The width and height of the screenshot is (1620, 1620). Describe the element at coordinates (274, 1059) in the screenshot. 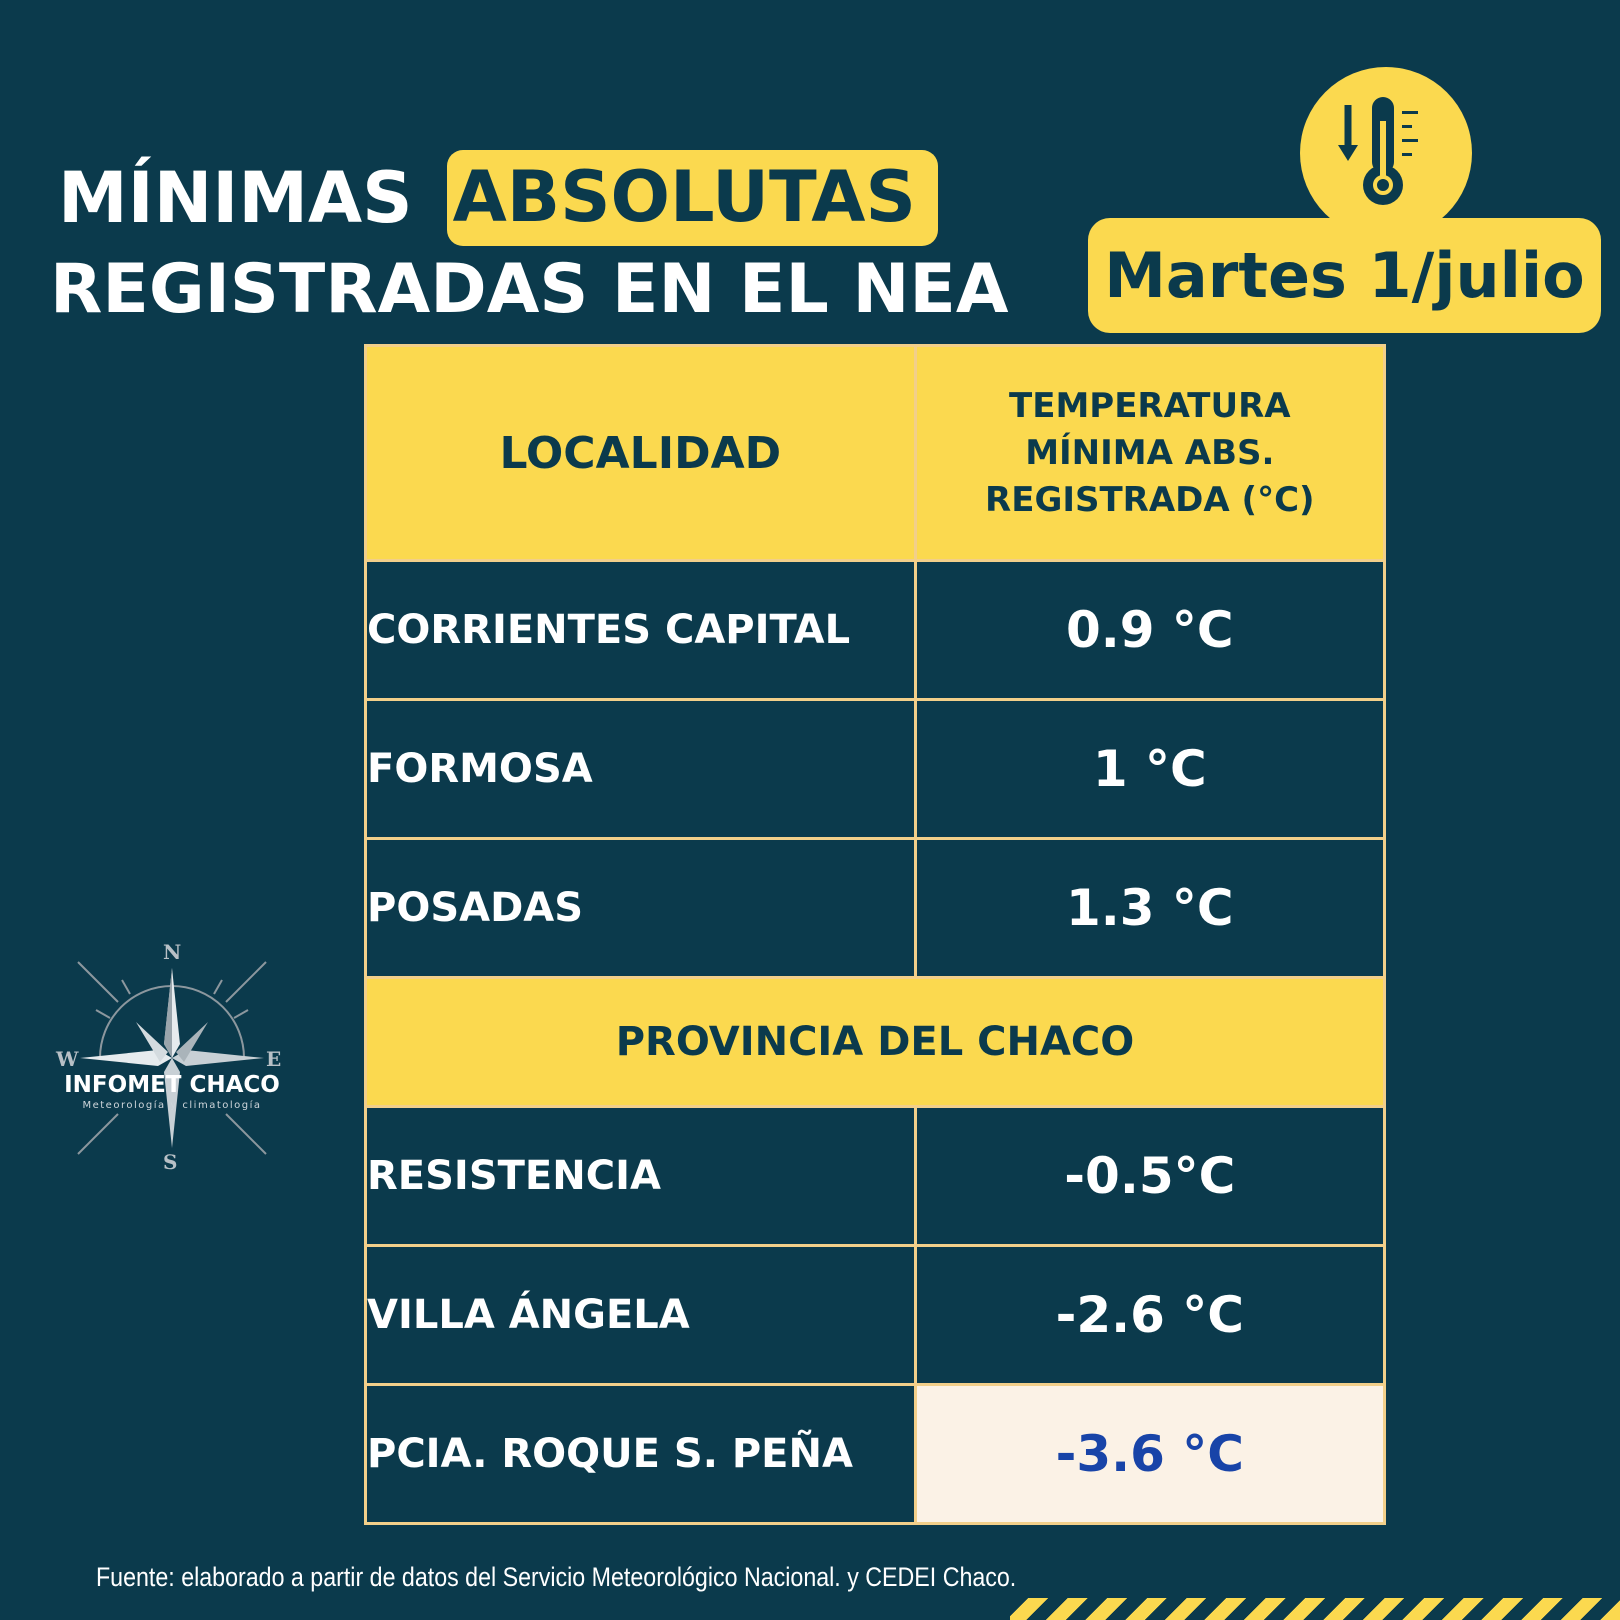

I see `compass-label-e: E` at that location.